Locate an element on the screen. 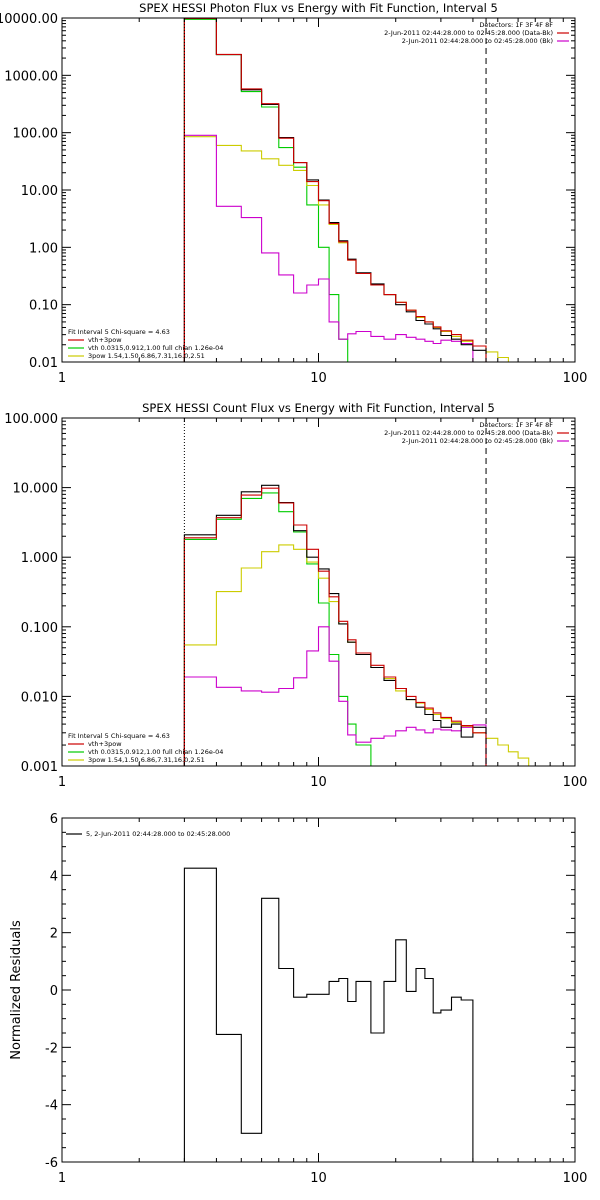 The width and height of the screenshot is (600, 1200). y-tick-label: 100.00 is located at coordinates (36, 134).